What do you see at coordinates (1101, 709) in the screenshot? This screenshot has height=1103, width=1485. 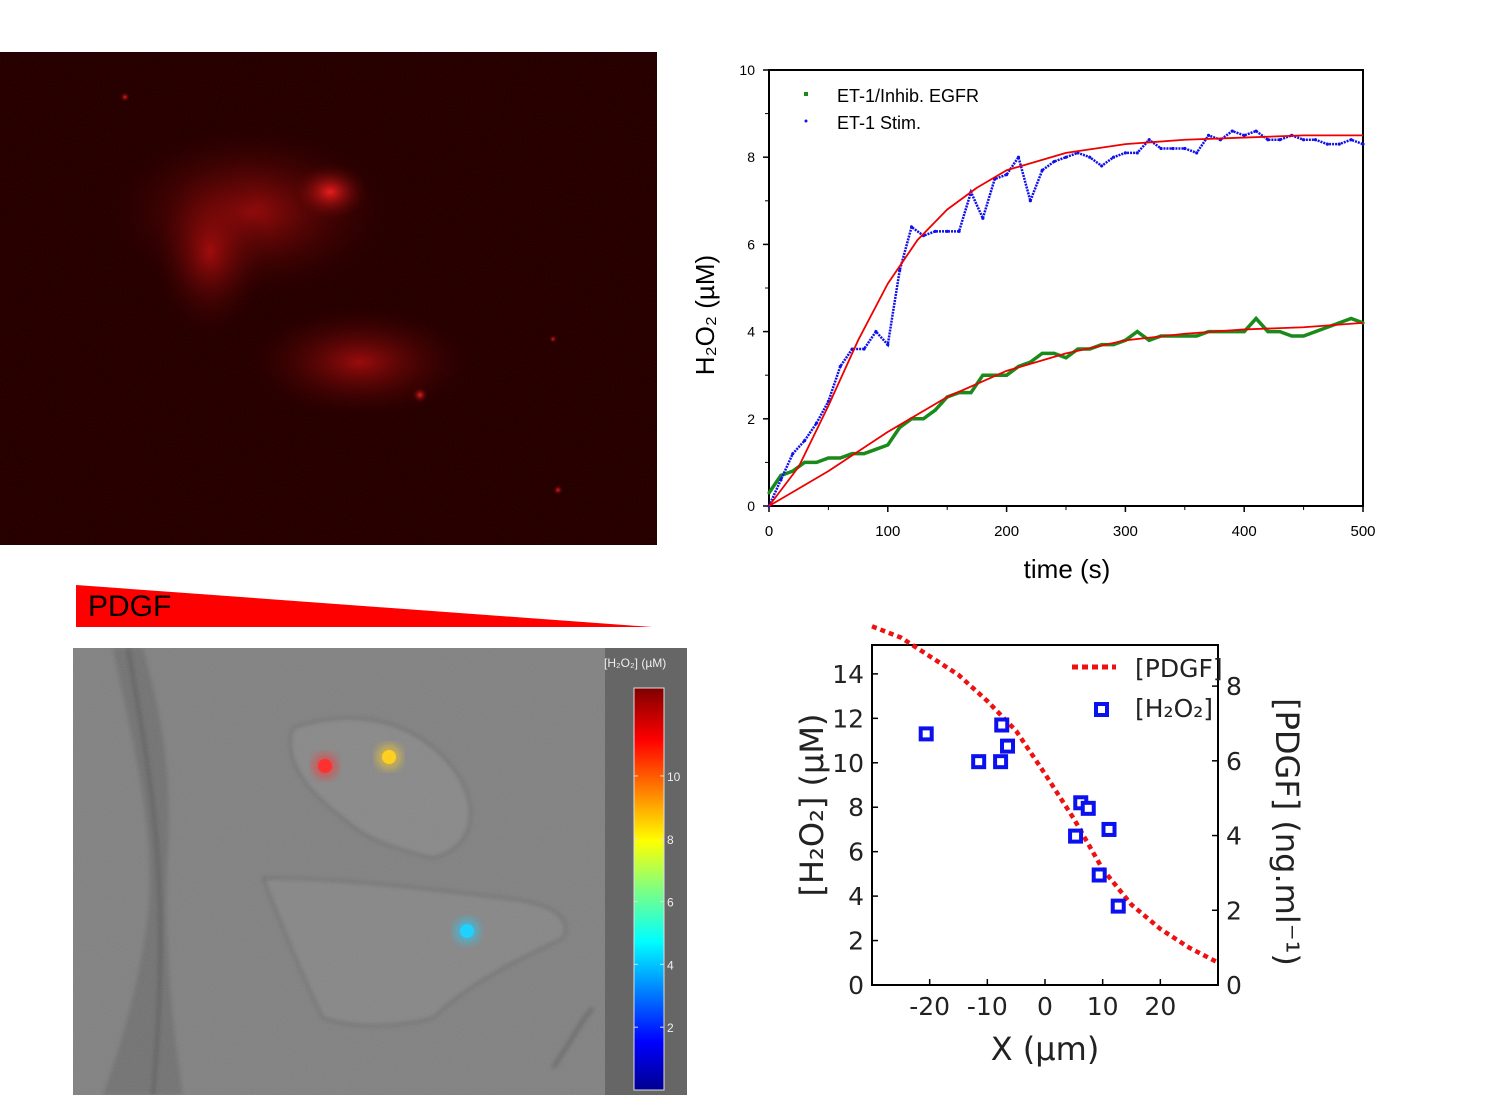 I see `legend-marker-h2o2` at bounding box center [1101, 709].